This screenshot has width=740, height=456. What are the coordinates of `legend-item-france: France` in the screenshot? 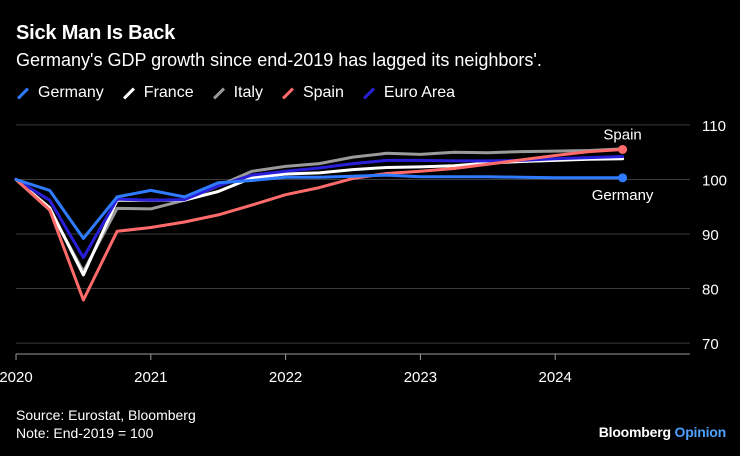 It's located at (158, 93).